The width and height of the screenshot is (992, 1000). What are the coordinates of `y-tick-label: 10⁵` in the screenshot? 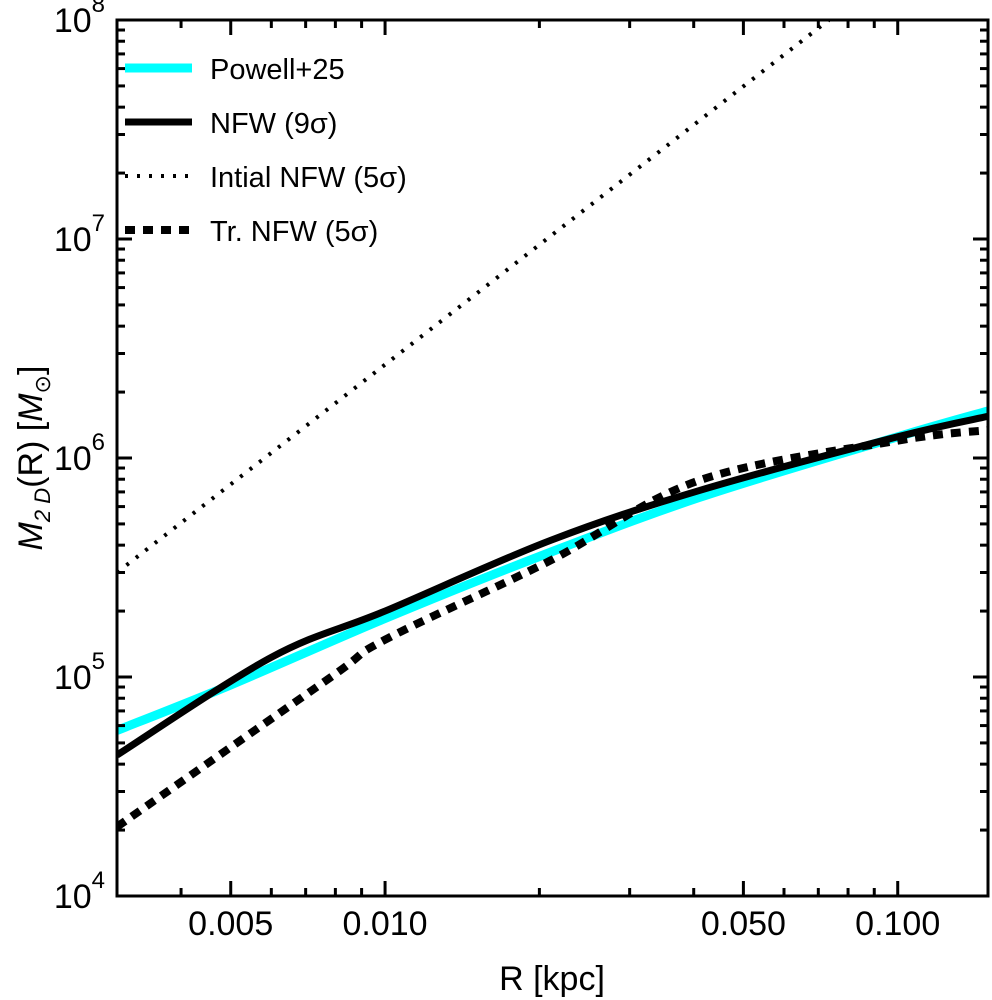 It's located at (79, 672).